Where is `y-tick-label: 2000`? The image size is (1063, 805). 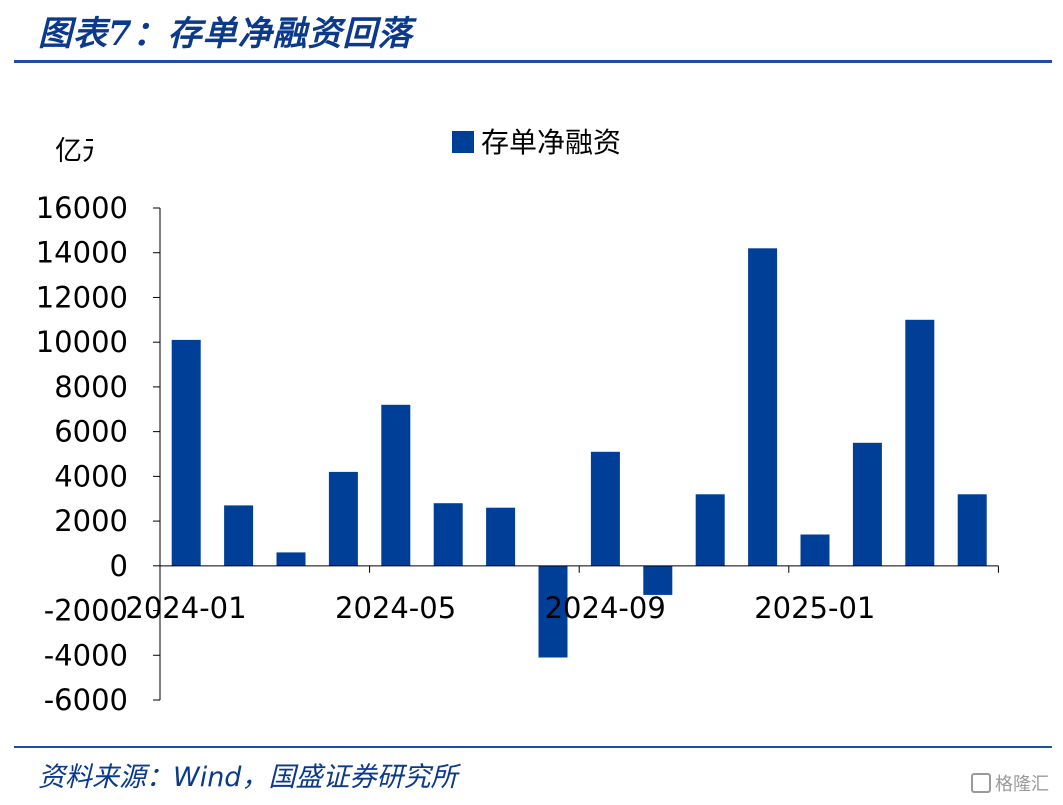
y-tick-label: 2000 is located at coordinates (91, 521).